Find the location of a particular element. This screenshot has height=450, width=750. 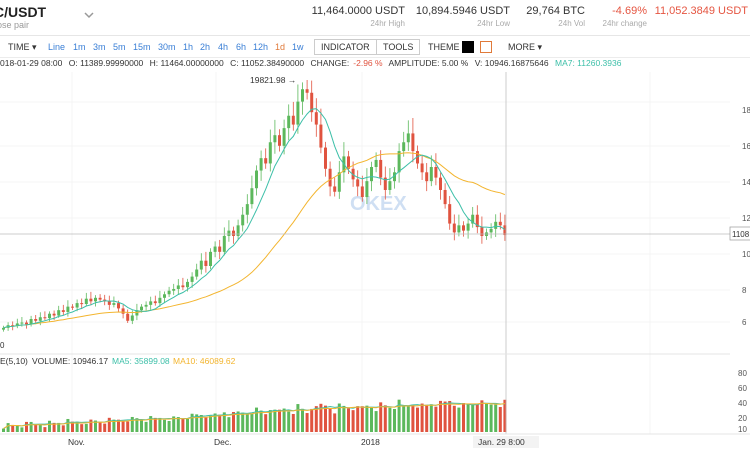

close-value: C: 11052.38490000 is located at coordinates (267, 63).